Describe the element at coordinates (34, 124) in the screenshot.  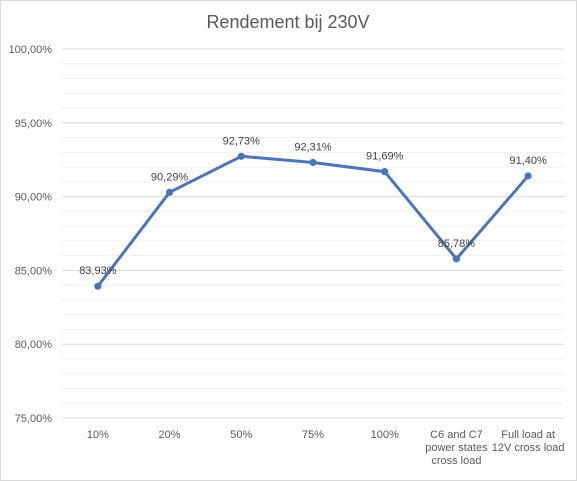
I see `y-tick-label: 95,00%` at that location.